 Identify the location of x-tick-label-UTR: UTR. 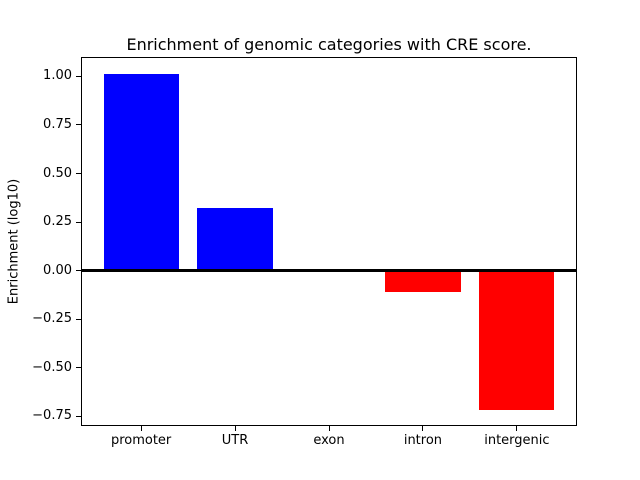
(235, 440).